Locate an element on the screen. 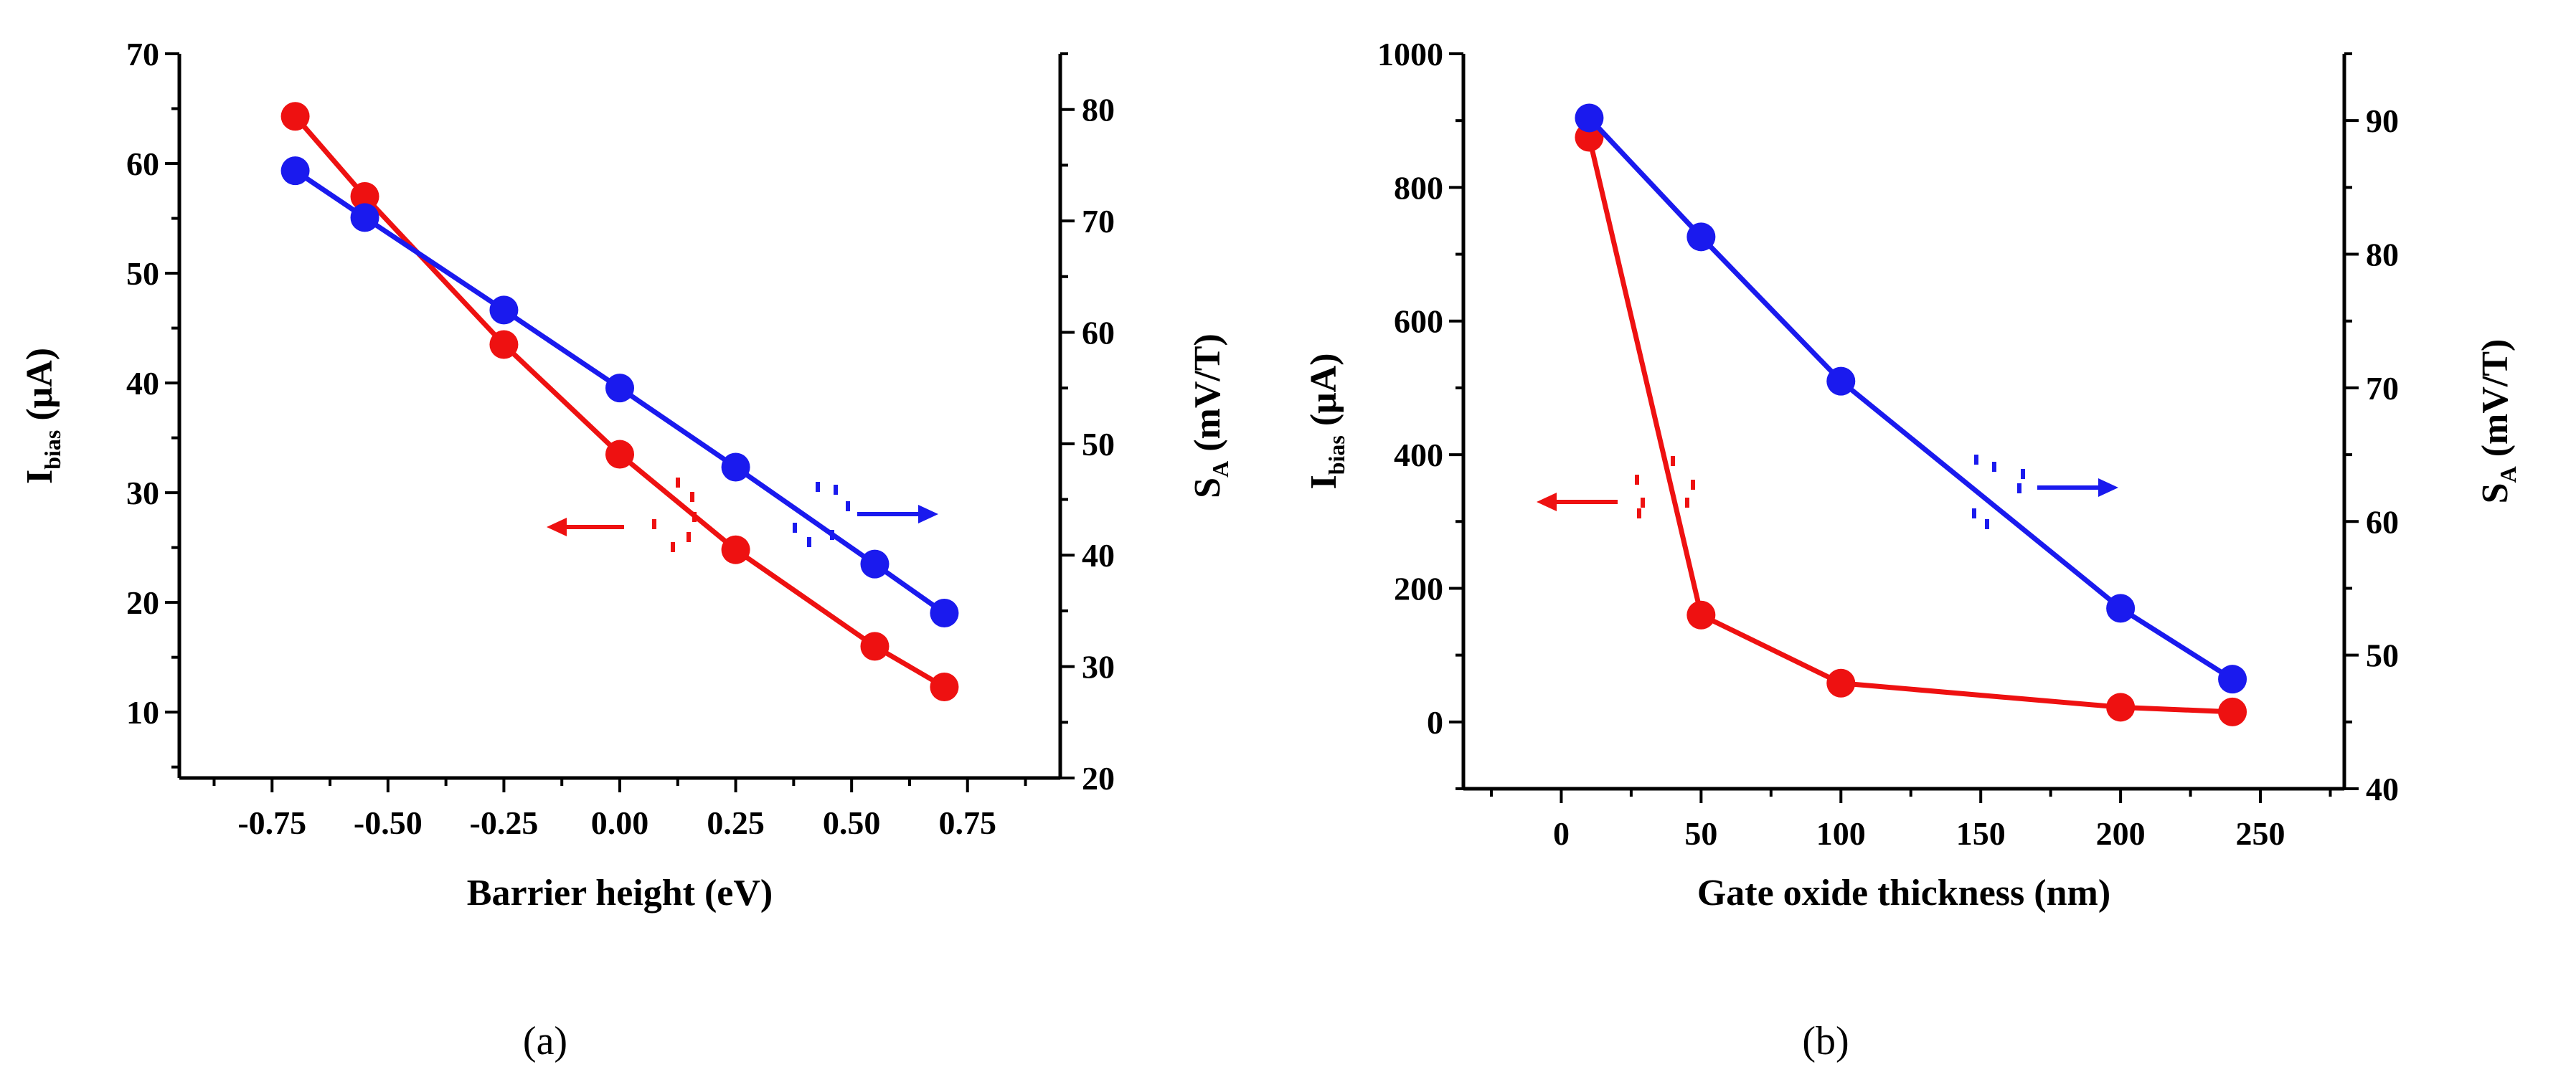  y-left-tick-label: 30 is located at coordinates (142, 493).